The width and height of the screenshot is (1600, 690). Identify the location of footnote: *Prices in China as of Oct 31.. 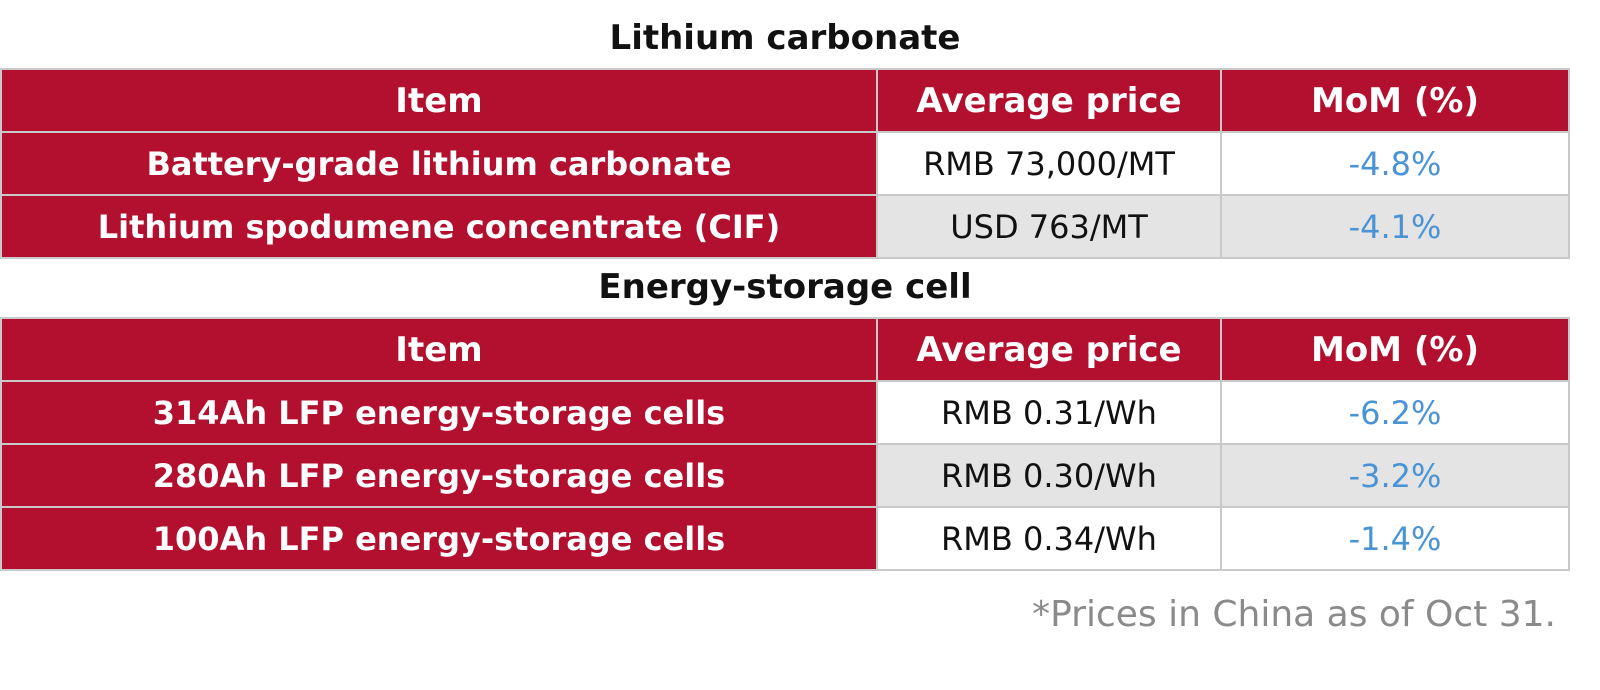
(1294, 614).